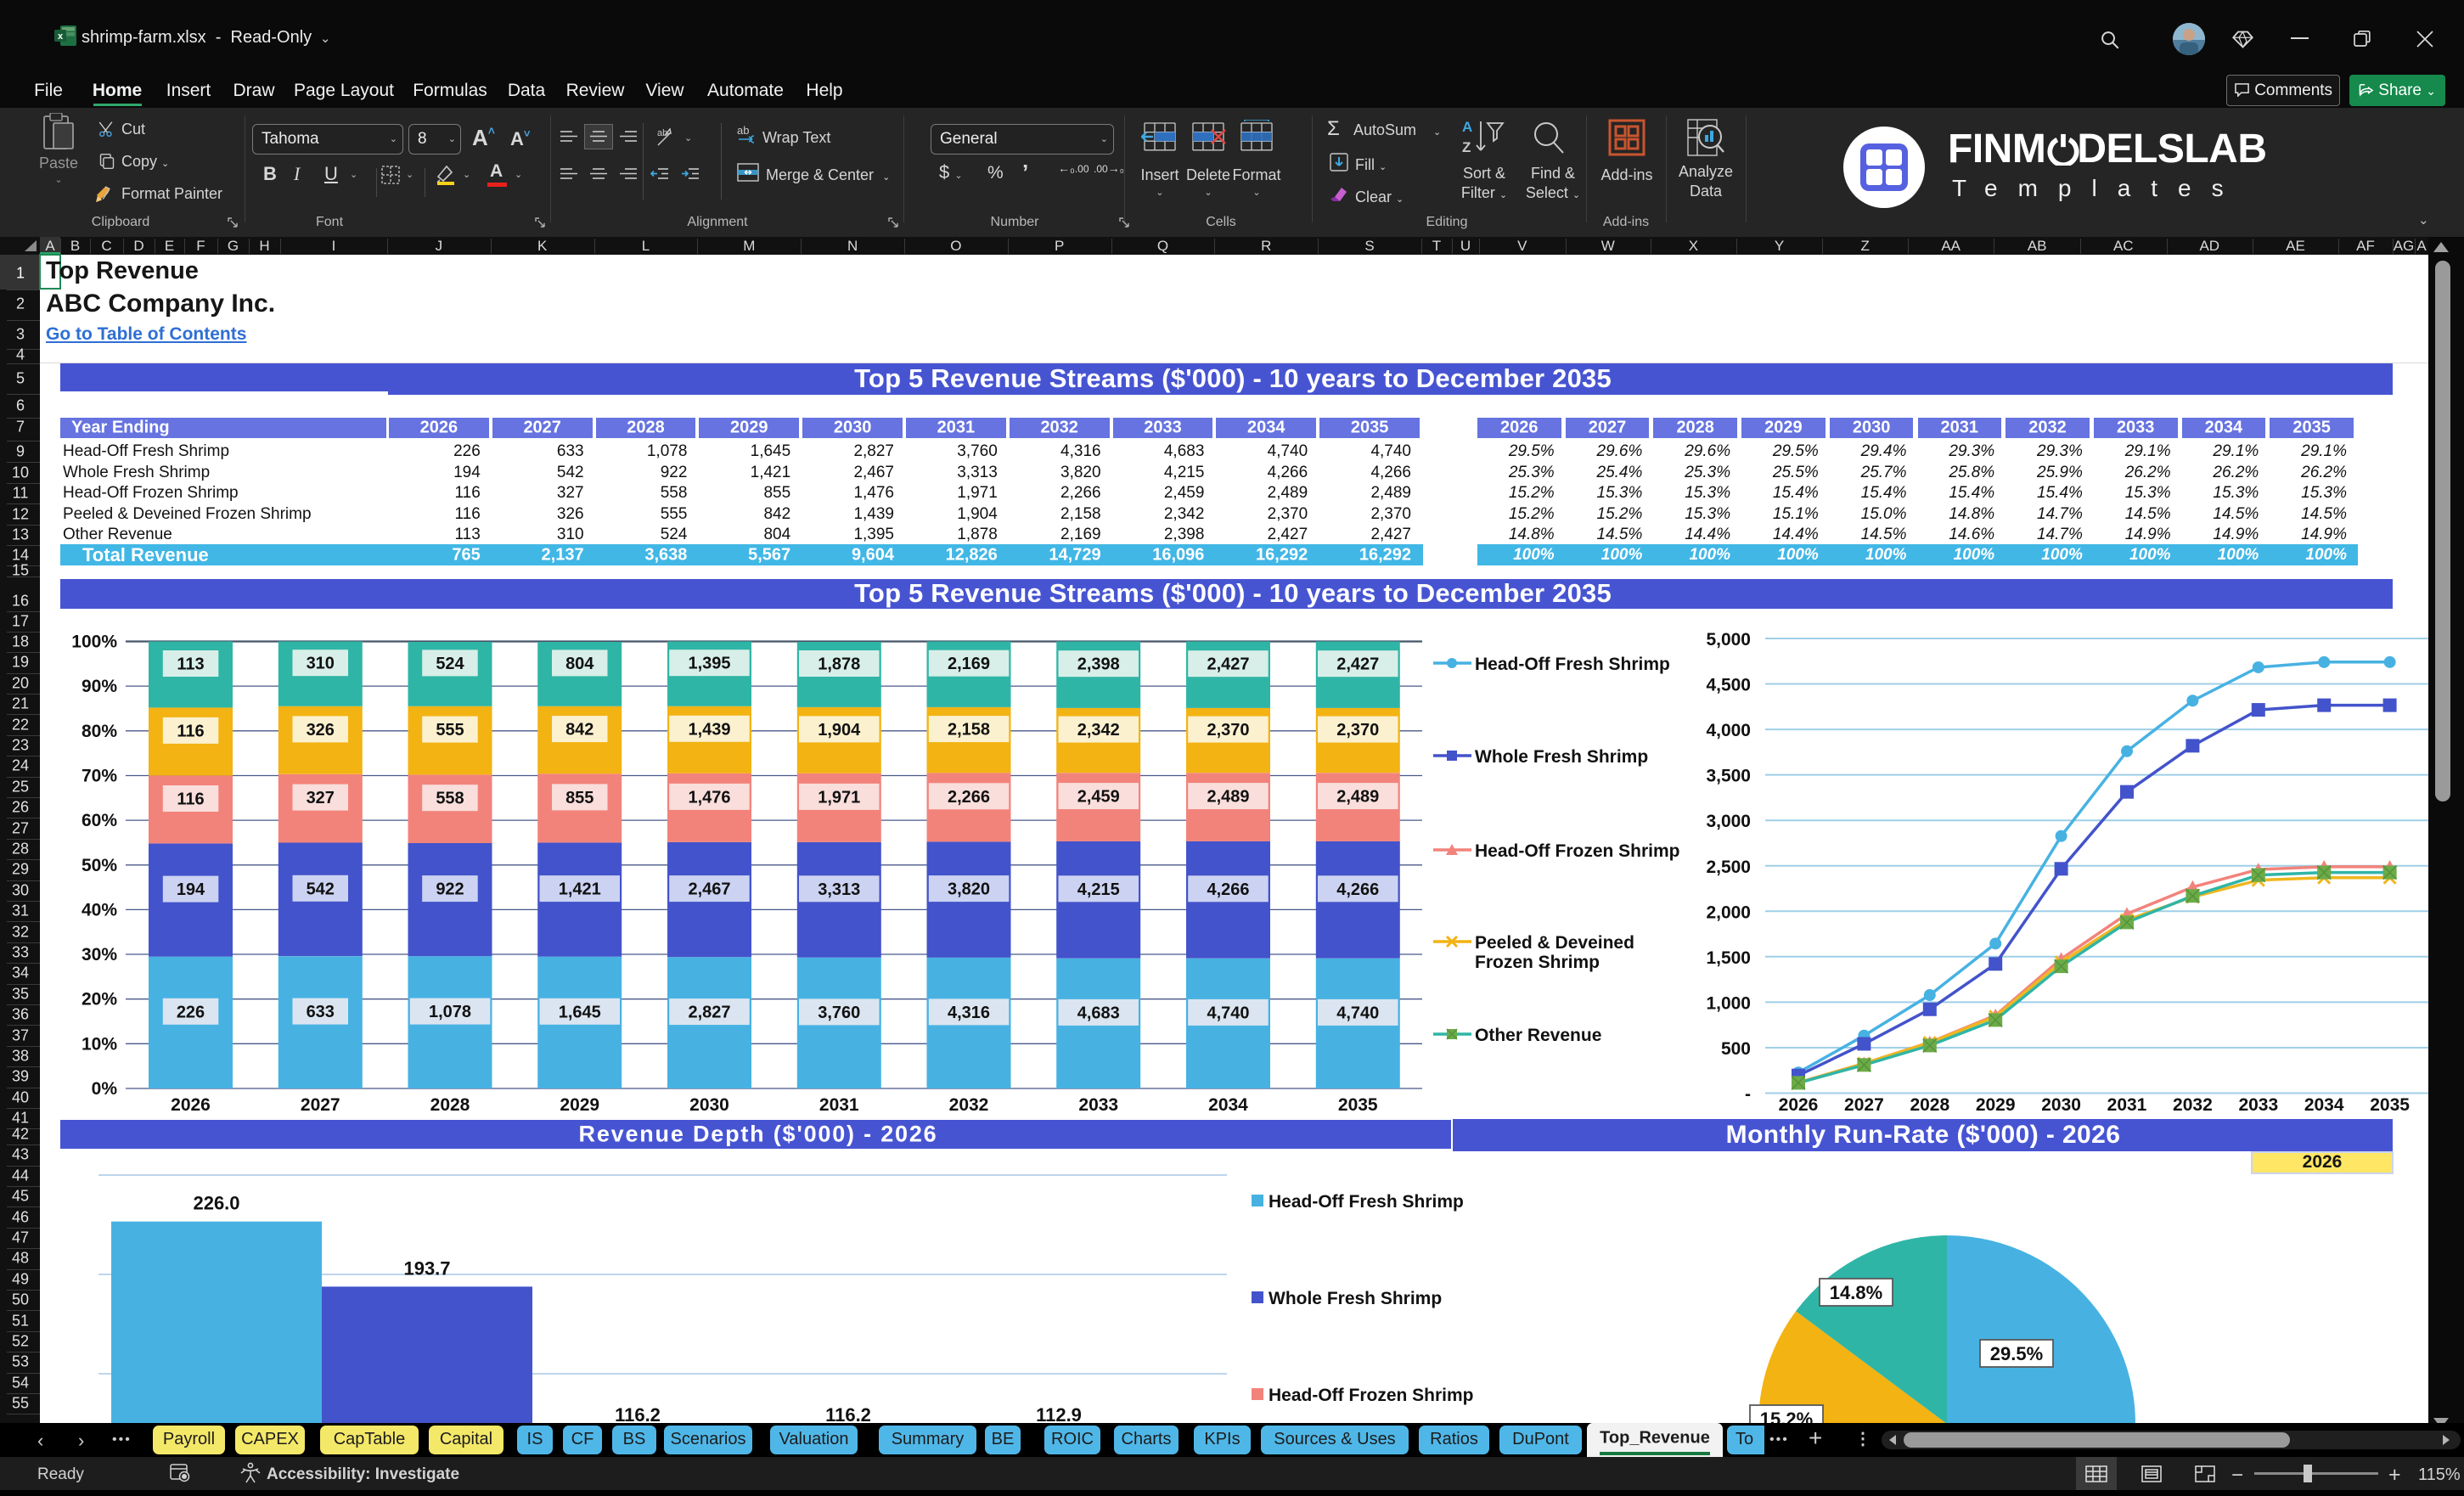 The height and width of the screenshot is (1496, 2464). What do you see at coordinates (191, 889) in the screenshot?
I see `svg-text: 194` at bounding box center [191, 889].